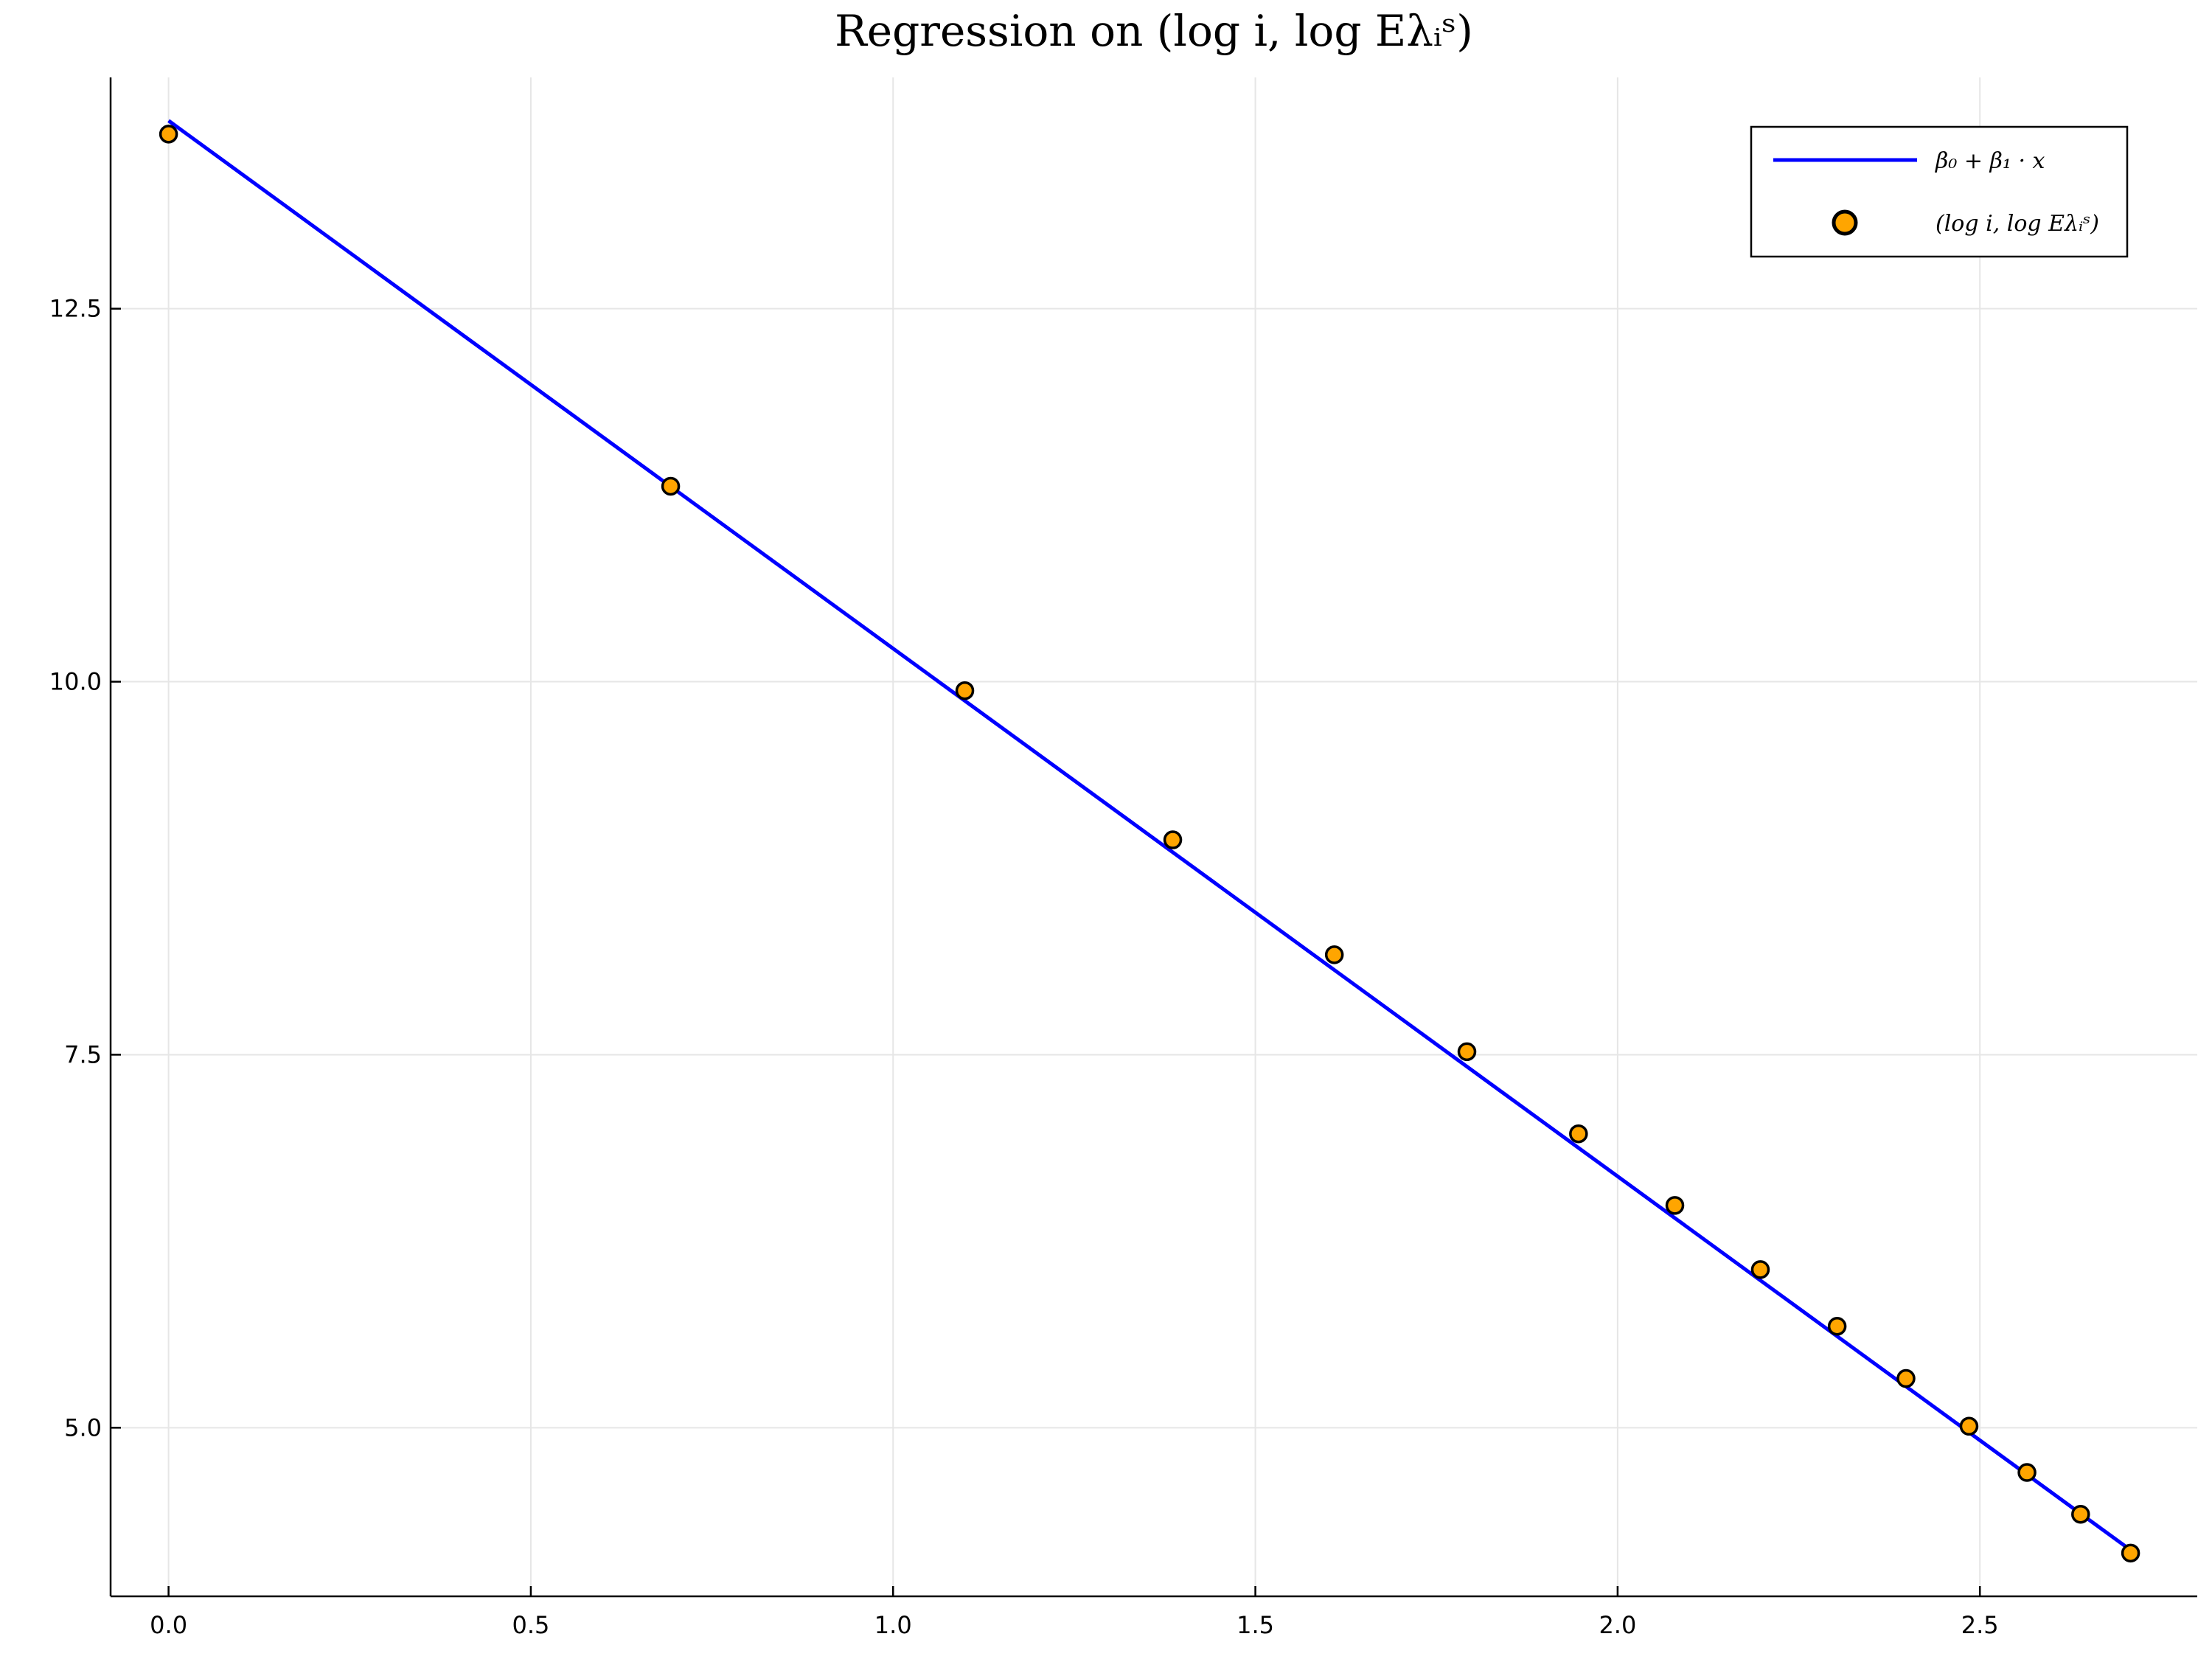 This screenshot has width=2212, height=1659. What do you see at coordinates (1990, 161) in the screenshot?
I see `legend-label-line: β₀ + β₁ · x` at bounding box center [1990, 161].